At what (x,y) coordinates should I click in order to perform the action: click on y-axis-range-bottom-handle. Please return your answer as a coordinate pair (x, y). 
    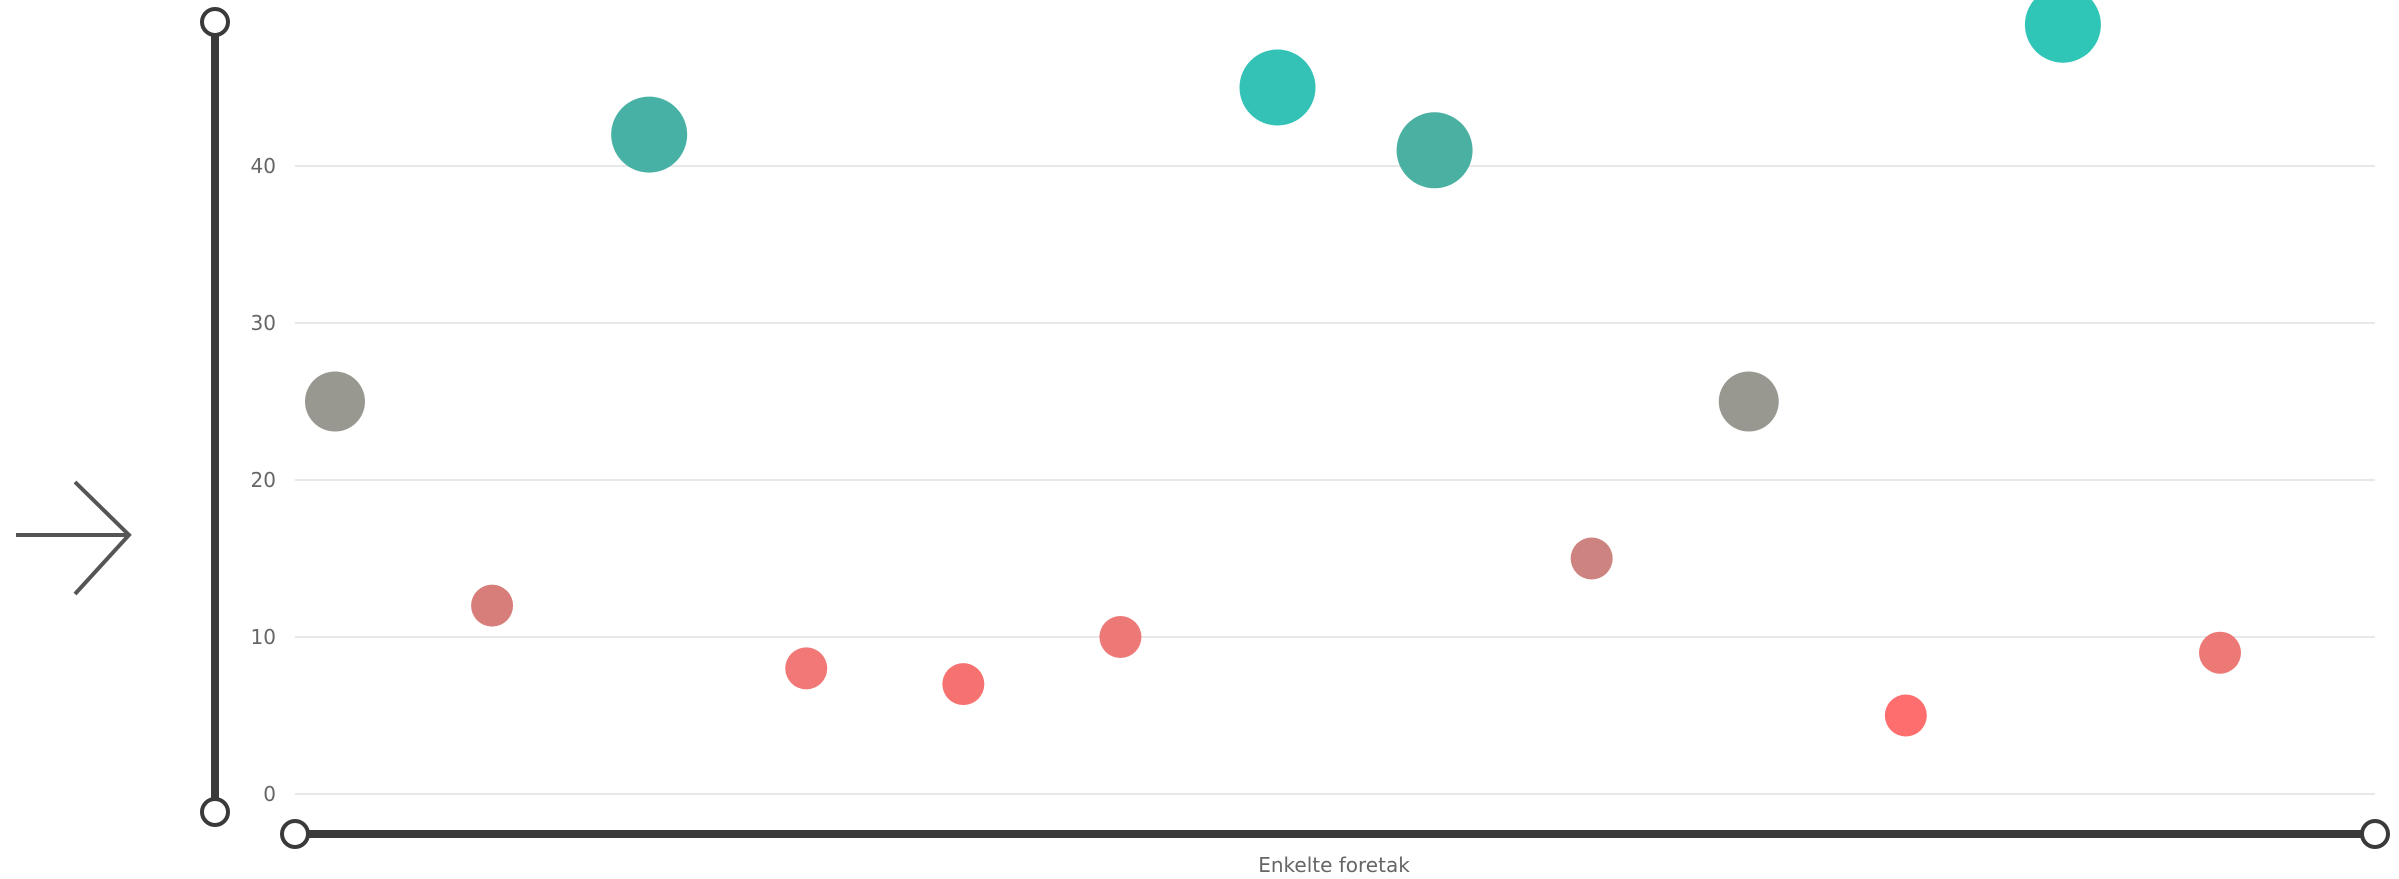
    Looking at the image, I should click on (215, 812).